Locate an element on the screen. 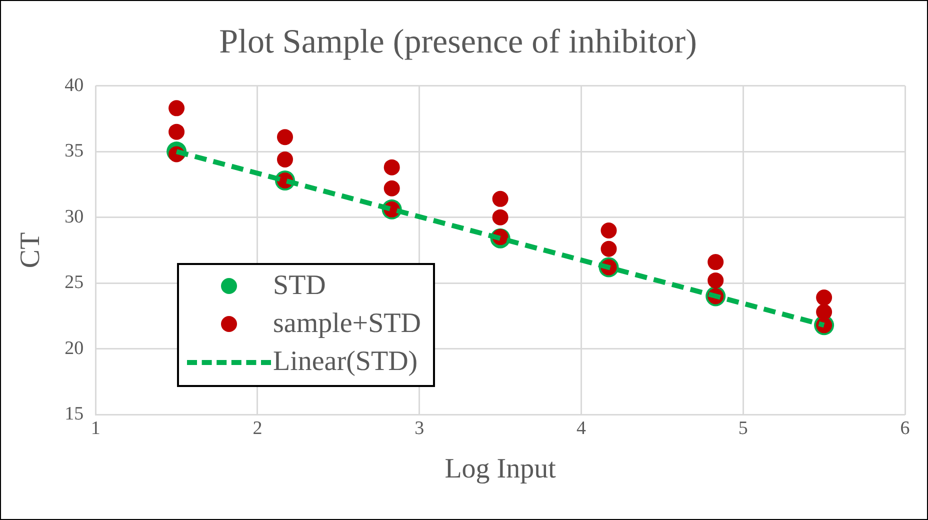 The height and width of the screenshot is (520, 928). legend-label: Linear(STD) is located at coordinates (345, 362).